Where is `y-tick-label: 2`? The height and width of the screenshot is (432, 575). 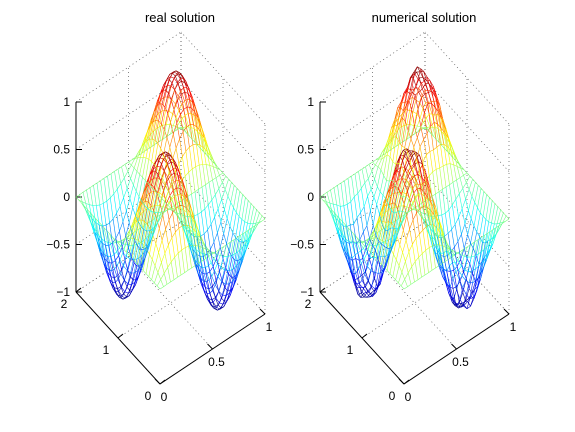
y-tick-label: 2 is located at coordinates (64, 304).